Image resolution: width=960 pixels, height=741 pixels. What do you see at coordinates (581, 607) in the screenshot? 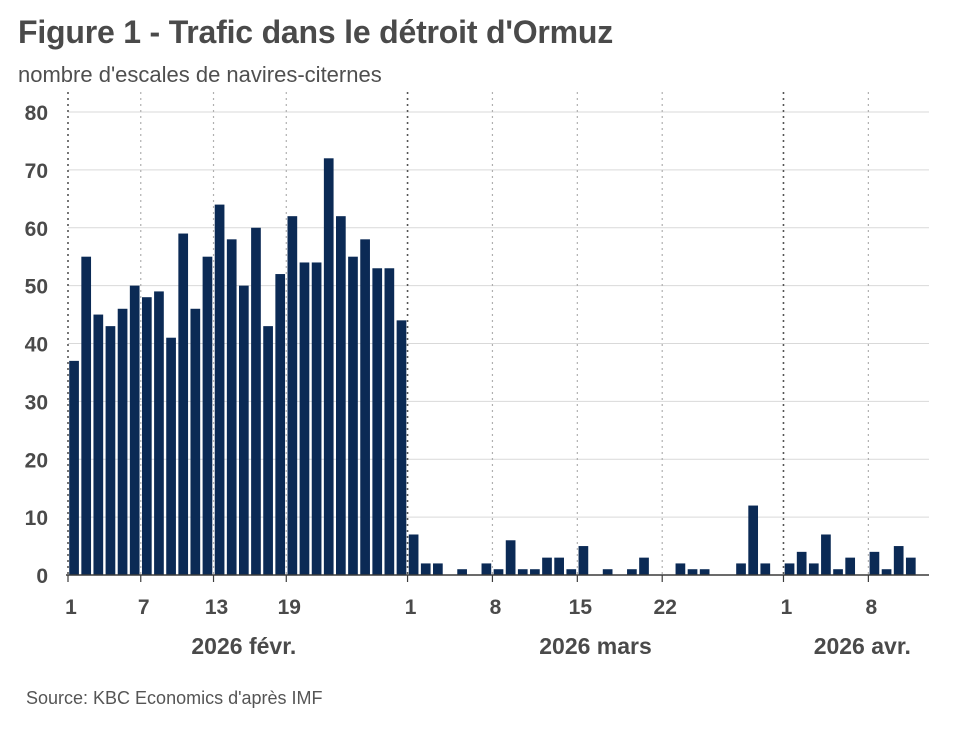
I see `x-tick-label: 15` at bounding box center [581, 607].